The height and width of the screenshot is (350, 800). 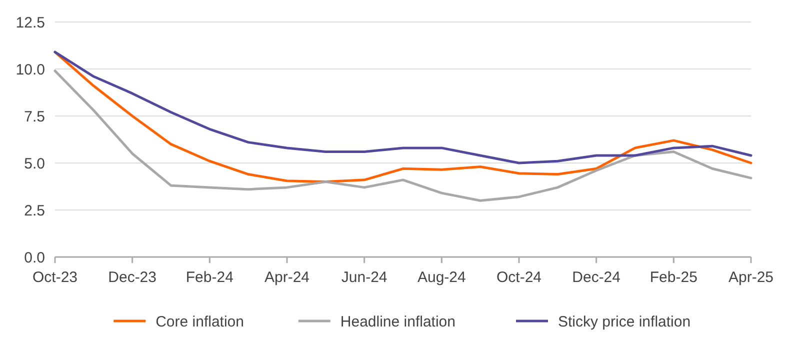 What do you see at coordinates (210, 277) in the screenshot?
I see `x-tick-label: Feb-24` at bounding box center [210, 277].